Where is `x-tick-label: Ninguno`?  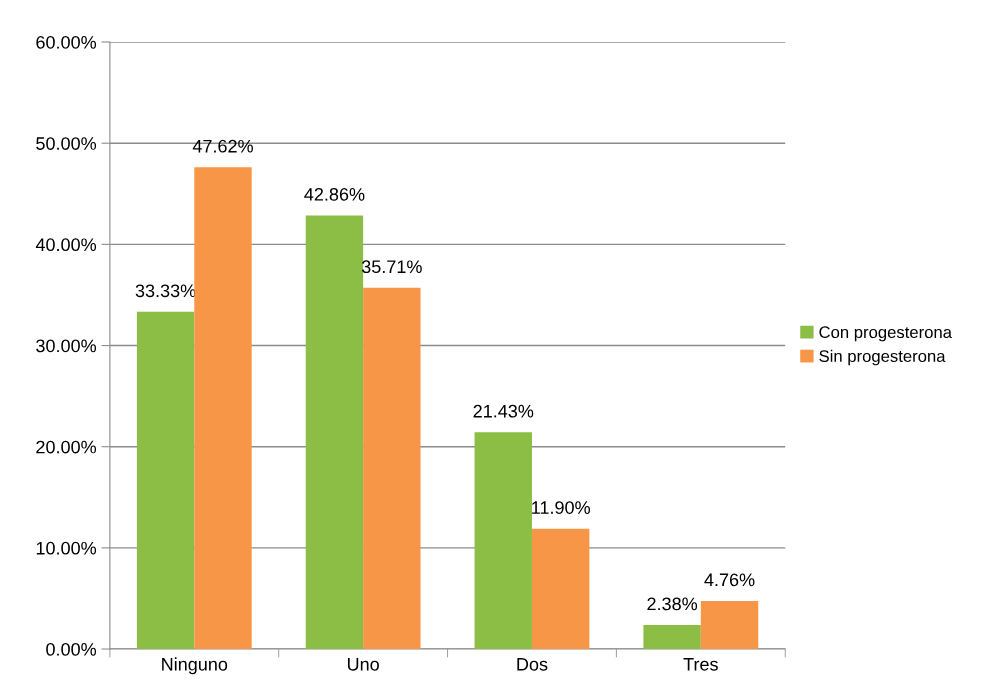 x-tick-label: Ninguno is located at coordinates (195, 666).